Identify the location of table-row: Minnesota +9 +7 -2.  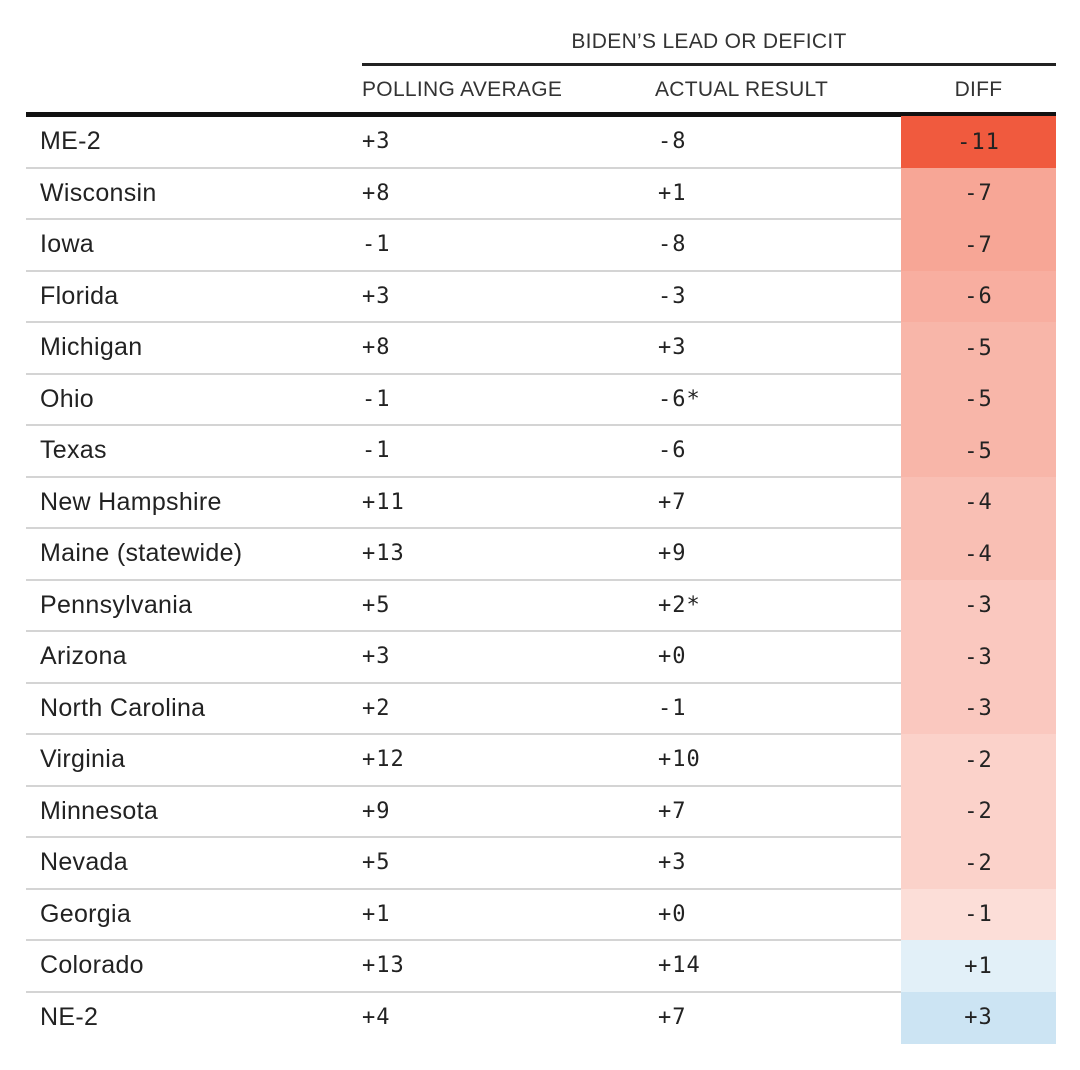
(541, 811).